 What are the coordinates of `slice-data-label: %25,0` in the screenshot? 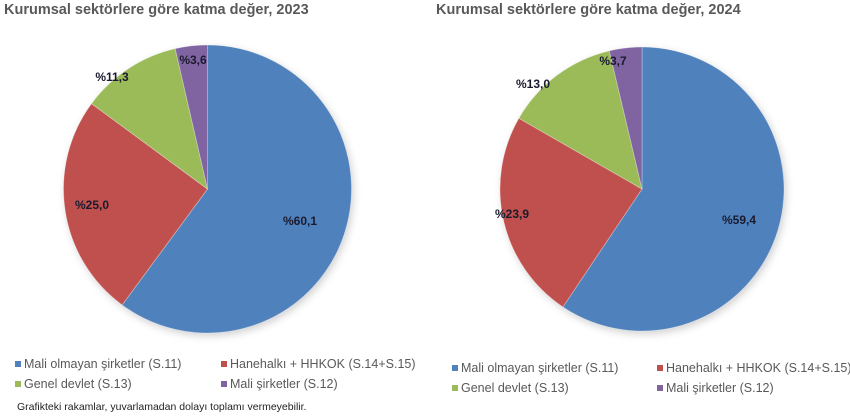 It's located at (92, 205).